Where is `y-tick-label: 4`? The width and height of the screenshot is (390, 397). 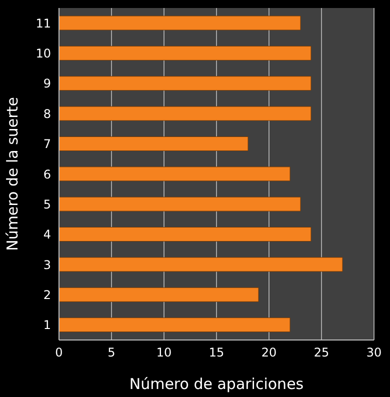 y-tick-label: 4 is located at coordinates (47, 235).